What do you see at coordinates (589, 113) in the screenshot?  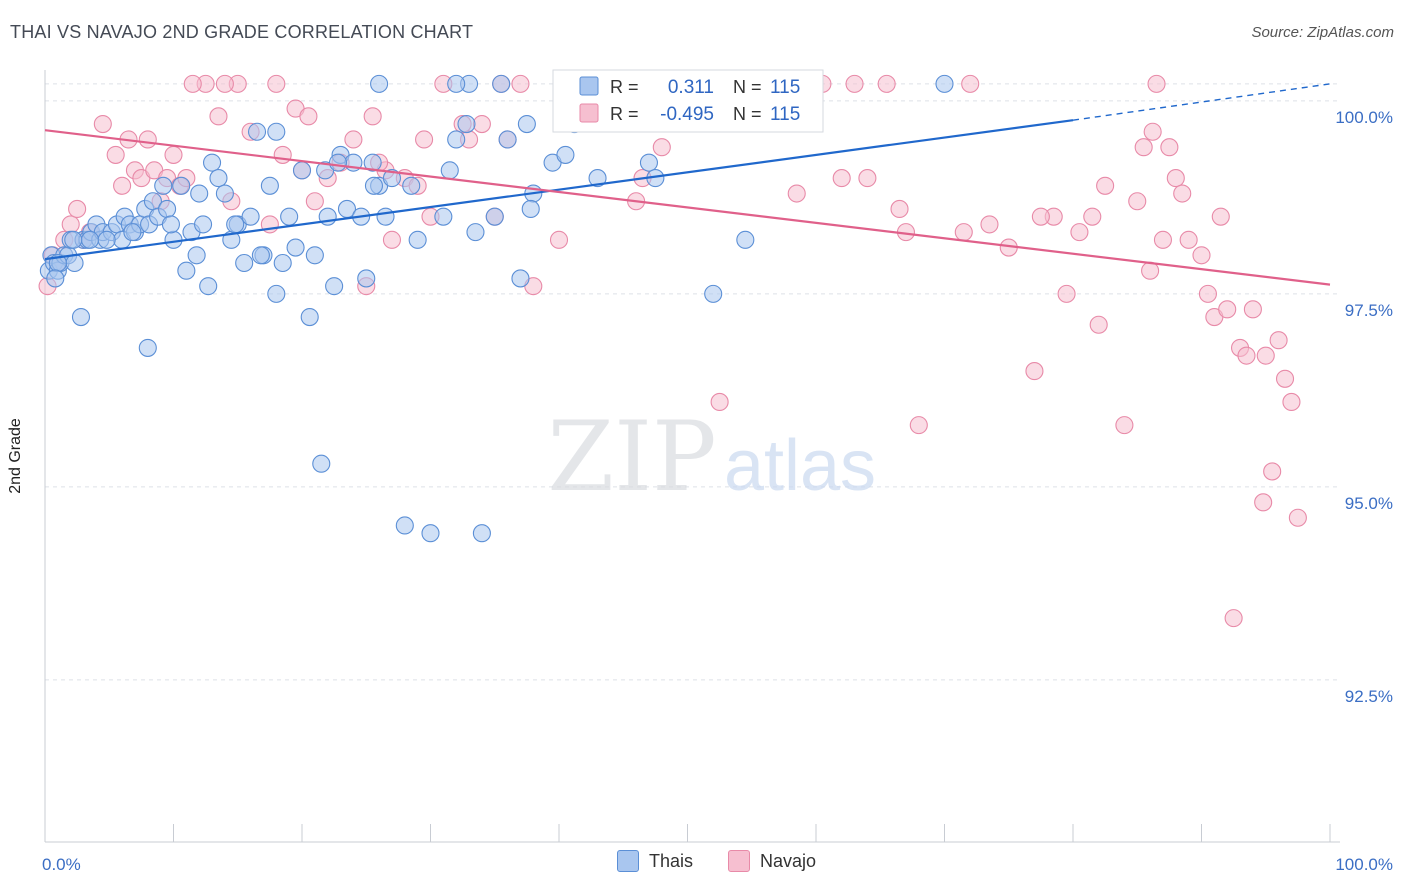 I see `legend-swatch-navajo` at bounding box center [589, 113].